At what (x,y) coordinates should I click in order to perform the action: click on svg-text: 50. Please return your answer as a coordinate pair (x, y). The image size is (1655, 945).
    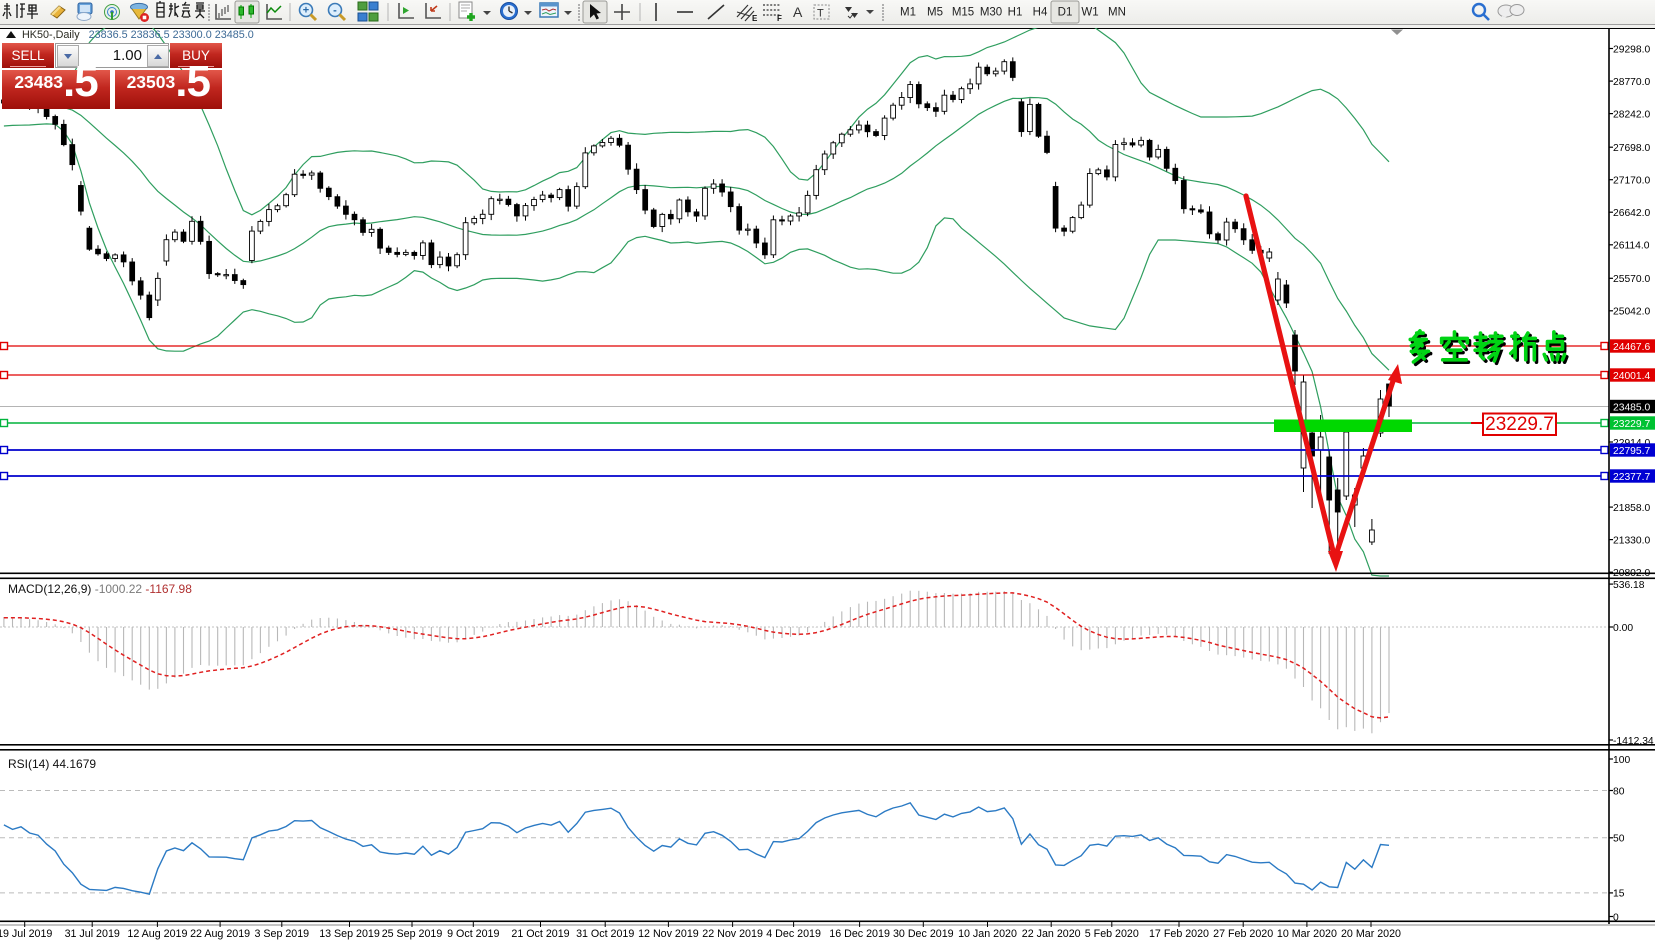
    Looking at the image, I should click on (1619, 839).